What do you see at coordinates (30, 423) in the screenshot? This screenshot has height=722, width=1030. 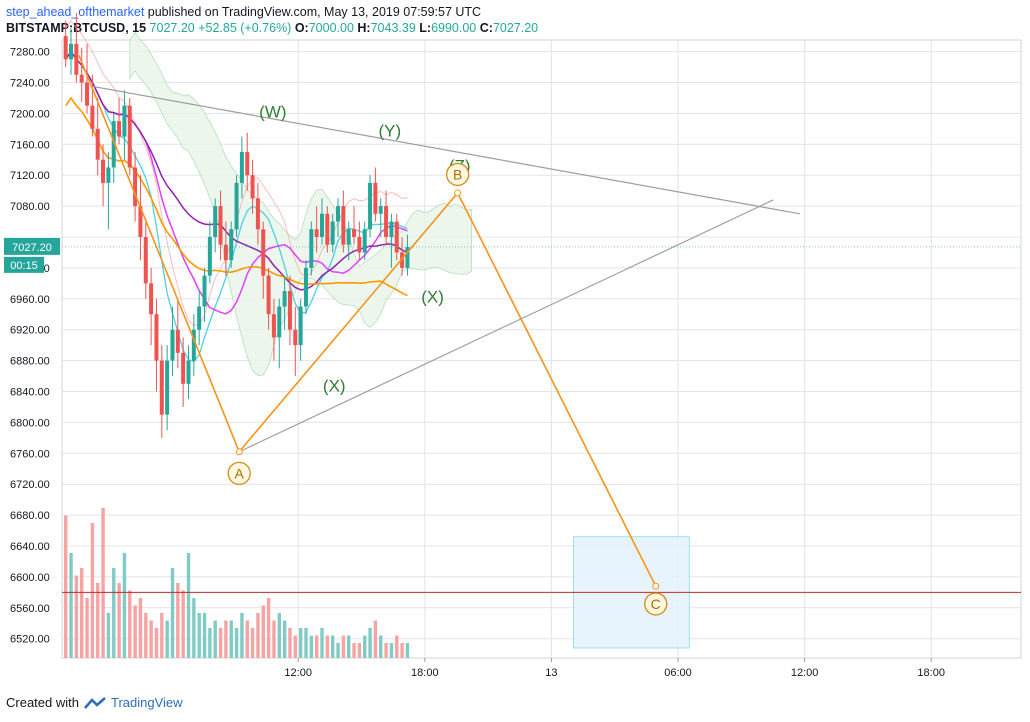 I see `y-tick-label: 6800.00` at bounding box center [30, 423].